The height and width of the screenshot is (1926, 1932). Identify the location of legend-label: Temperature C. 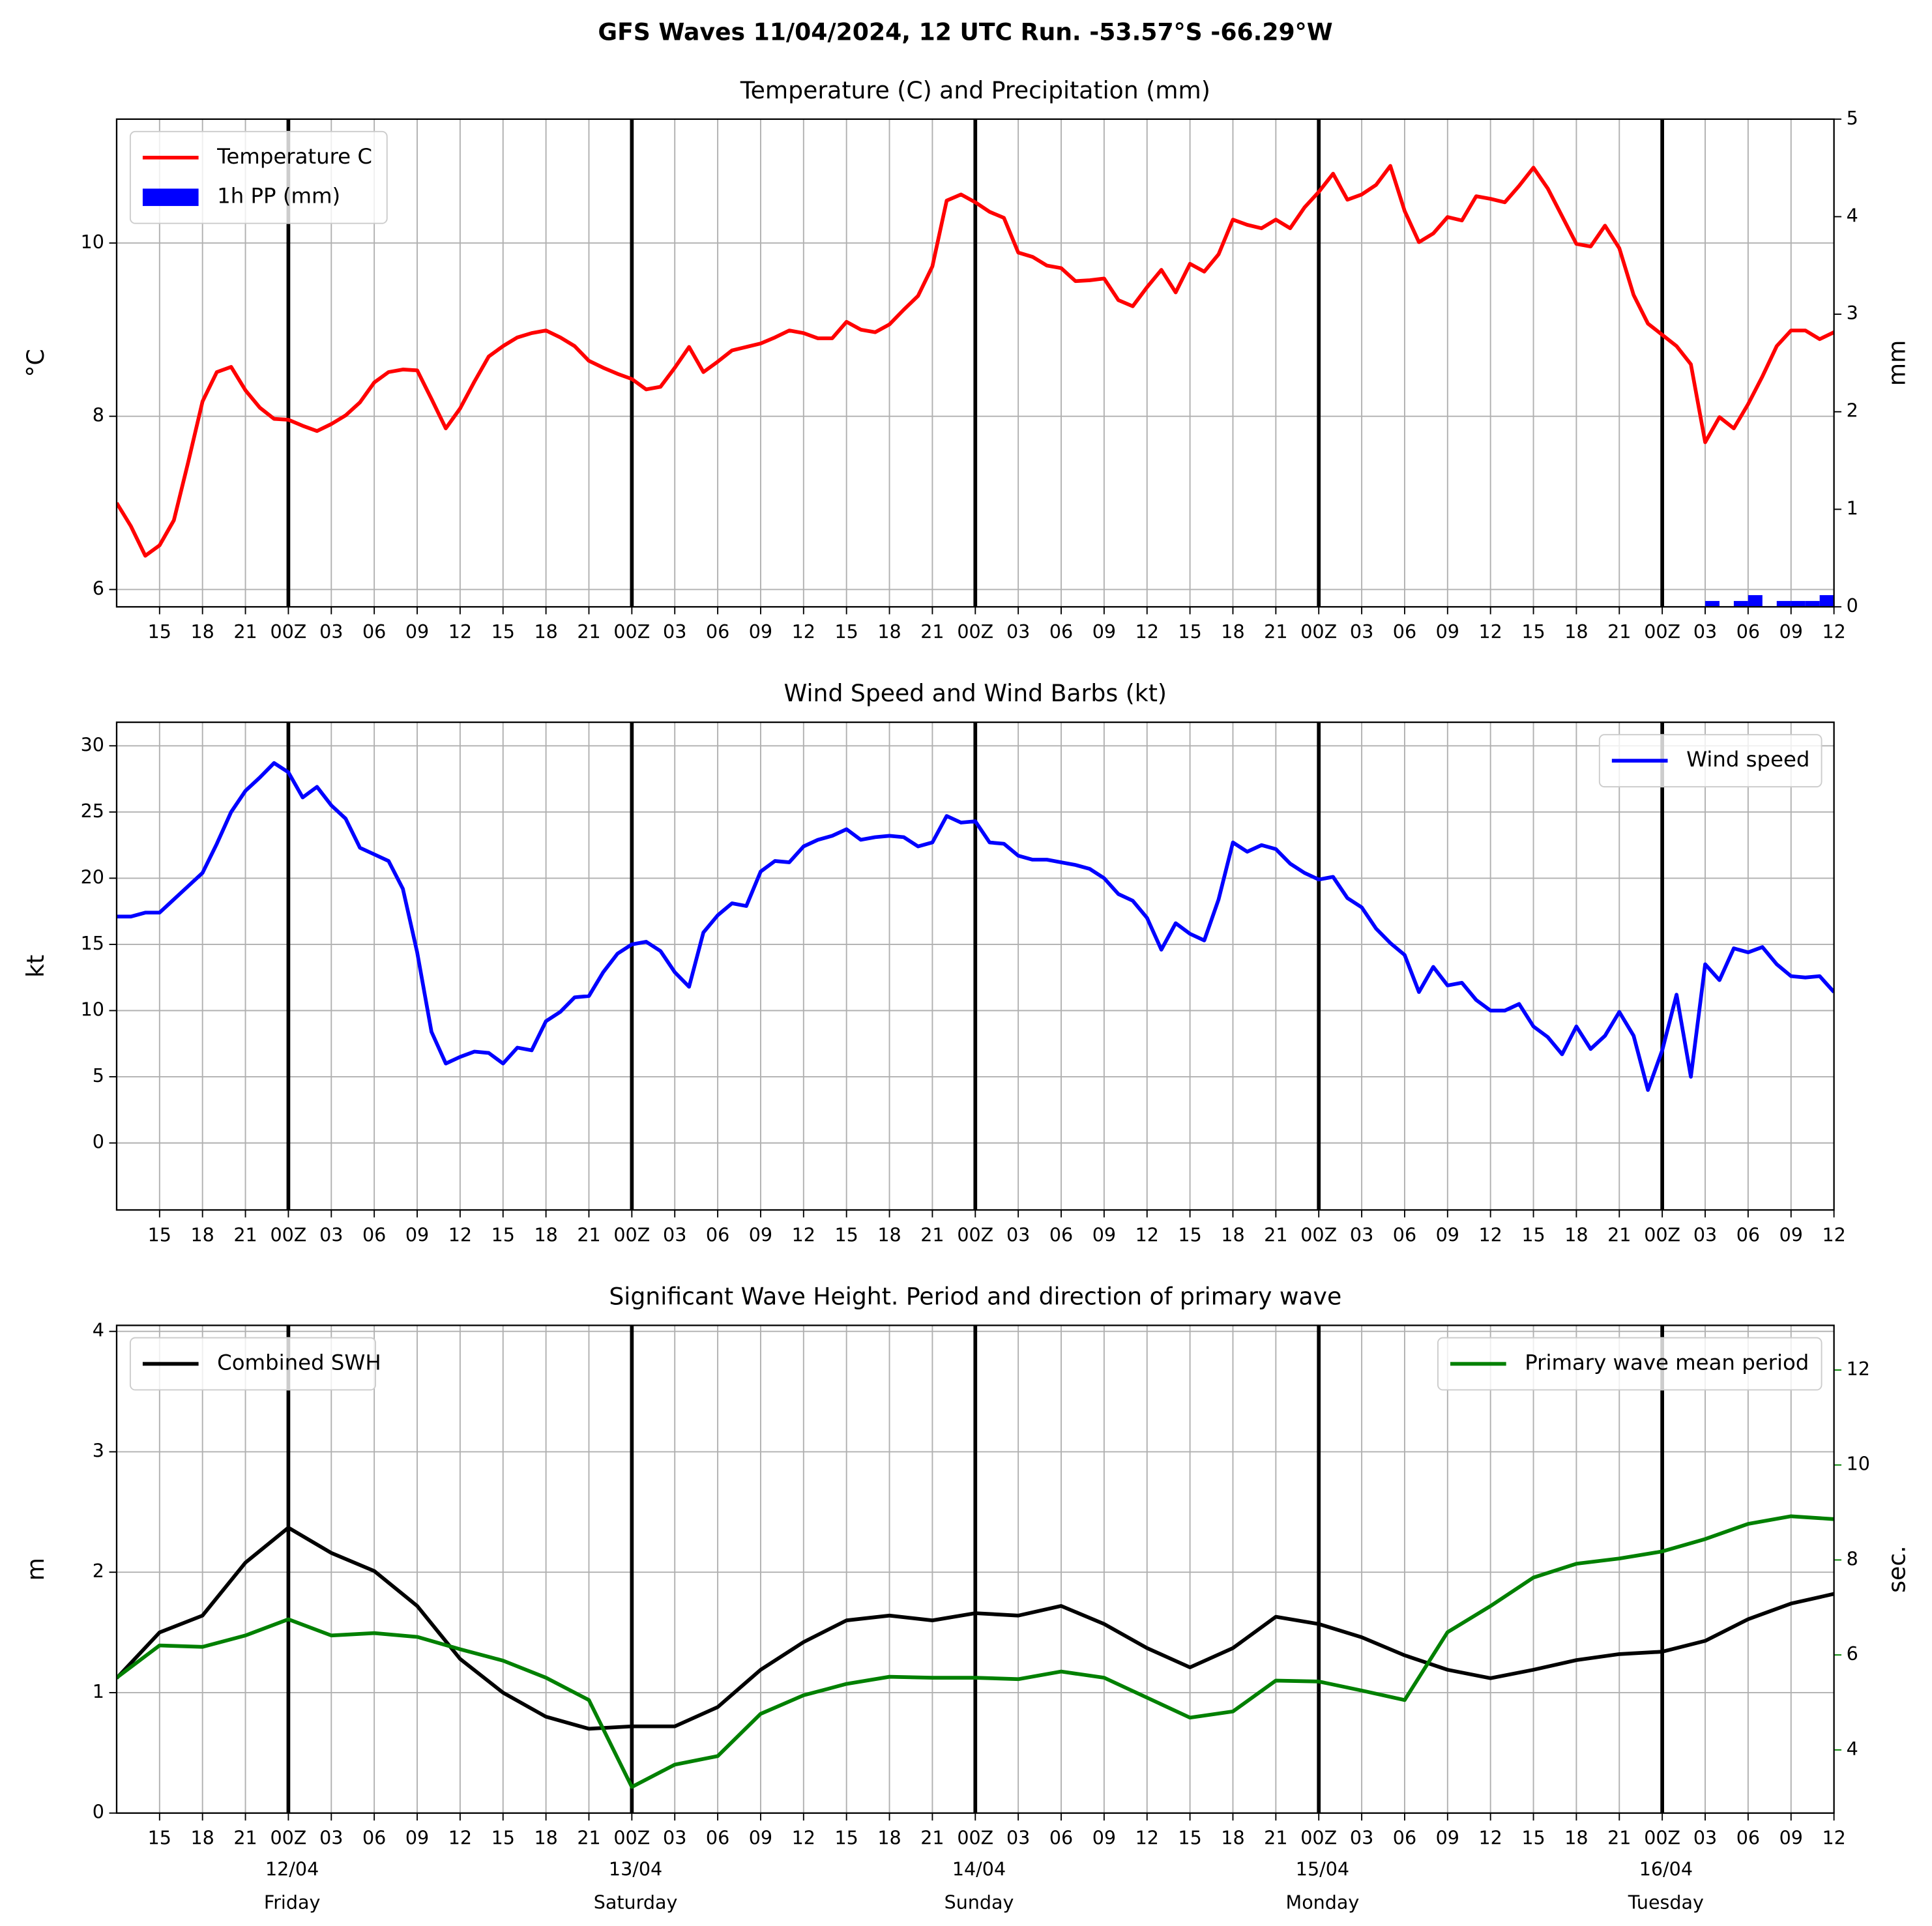
(294, 156).